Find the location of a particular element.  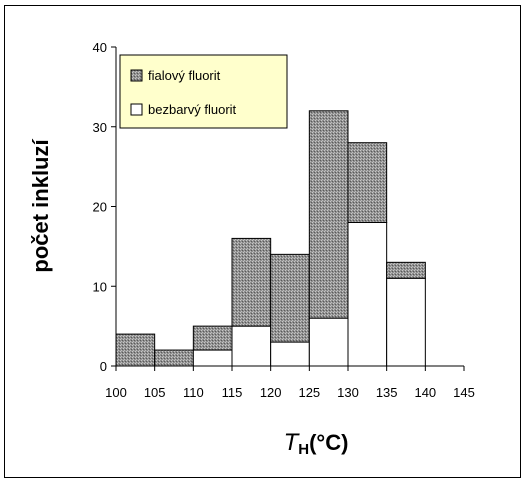

legend-label-fialovy: fialový fluorit is located at coordinates (184, 75).